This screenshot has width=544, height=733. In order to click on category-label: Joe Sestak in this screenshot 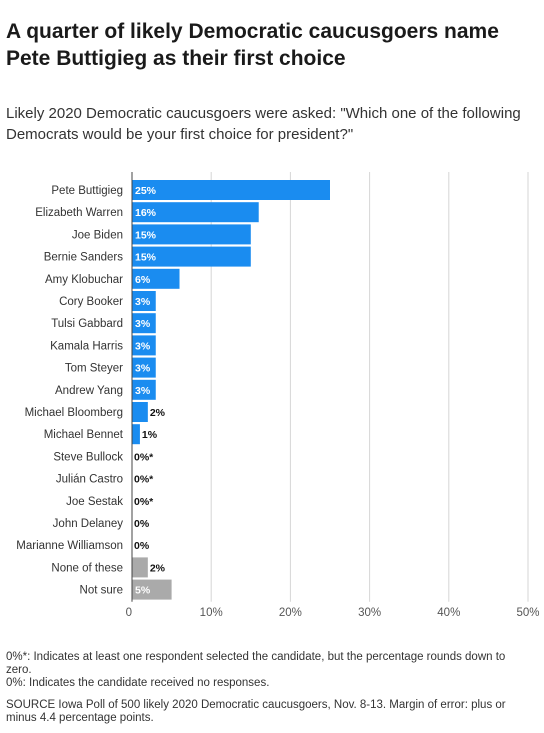, I will do `click(94, 502)`.